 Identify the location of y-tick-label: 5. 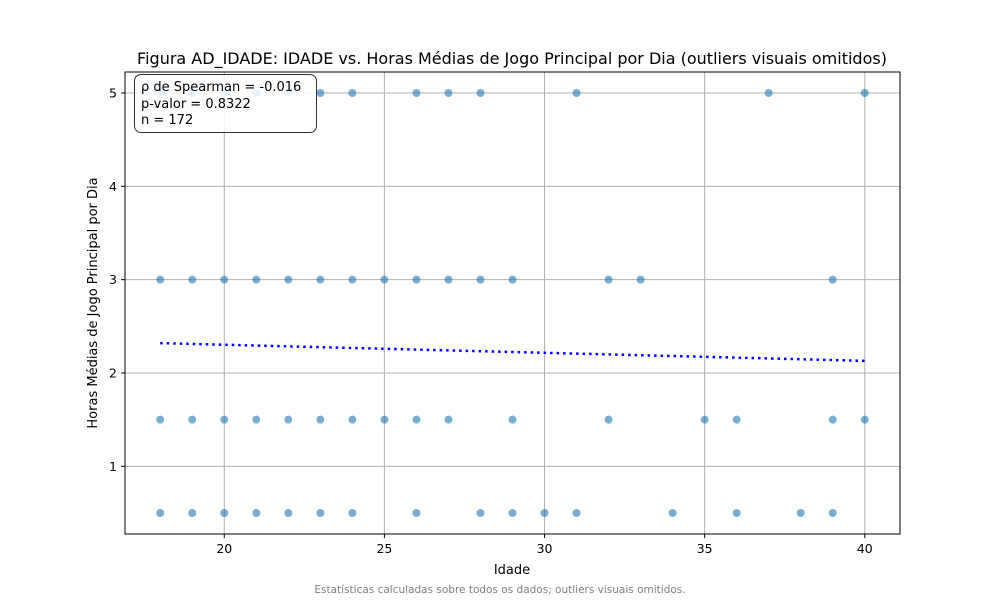
(113, 93).